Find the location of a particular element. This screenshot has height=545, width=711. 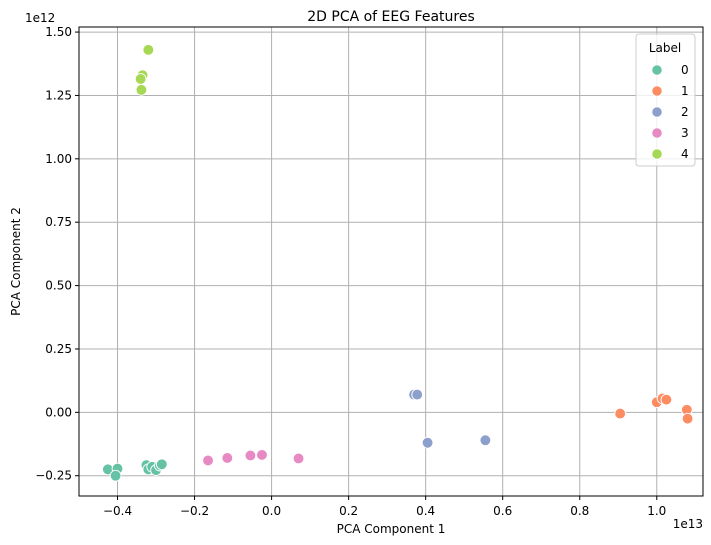

x-tick-label: 0.2 is located at coordinates (348, 511).